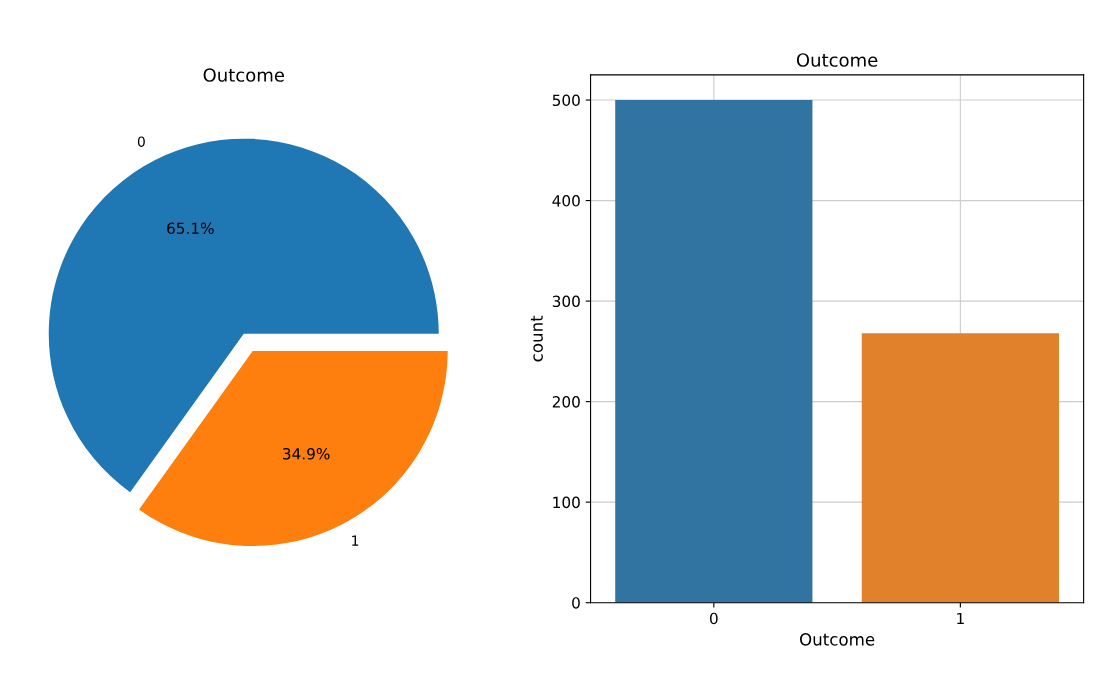  Describe the element at coordinates (566, 502) in the screenshot. I see `y-tick-label: 100` at that location.